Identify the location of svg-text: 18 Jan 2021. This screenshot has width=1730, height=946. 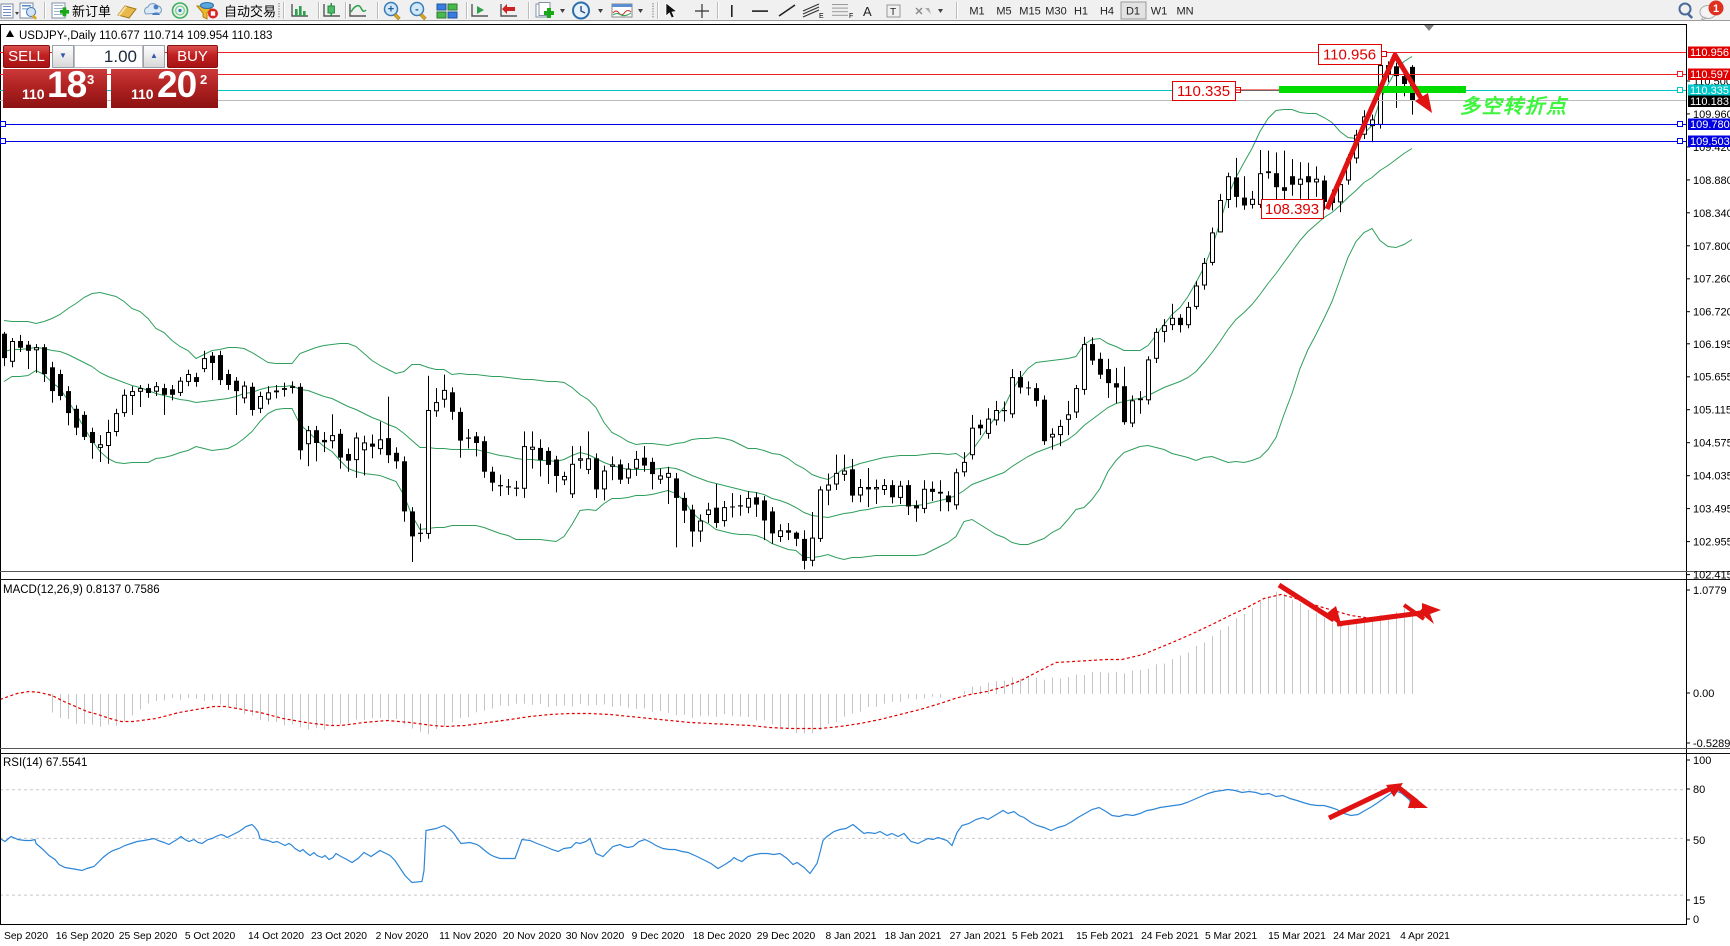
(913, 936).